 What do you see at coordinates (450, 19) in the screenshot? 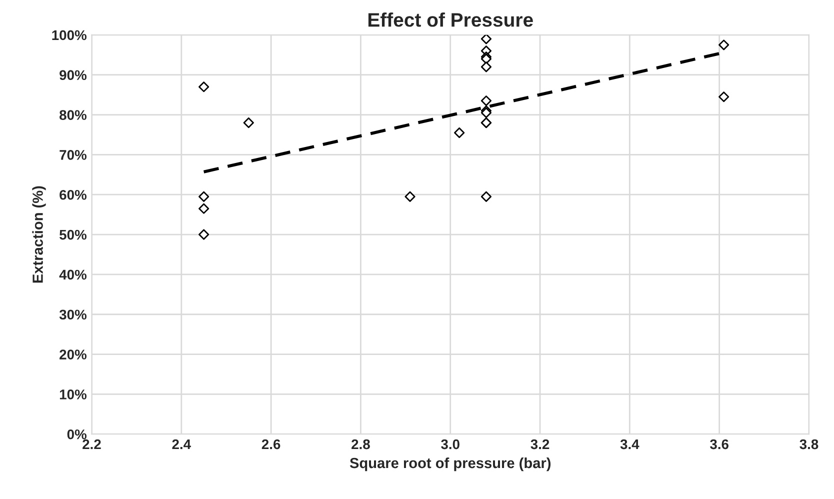
I see `chart-title: Effect of Pressure` at bounding box center [450, 19].